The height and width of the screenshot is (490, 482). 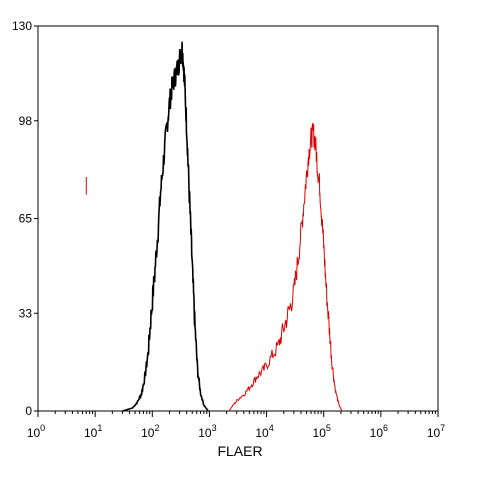 I want to click on x-tick-label: 10³, so click(x=207, y=431).